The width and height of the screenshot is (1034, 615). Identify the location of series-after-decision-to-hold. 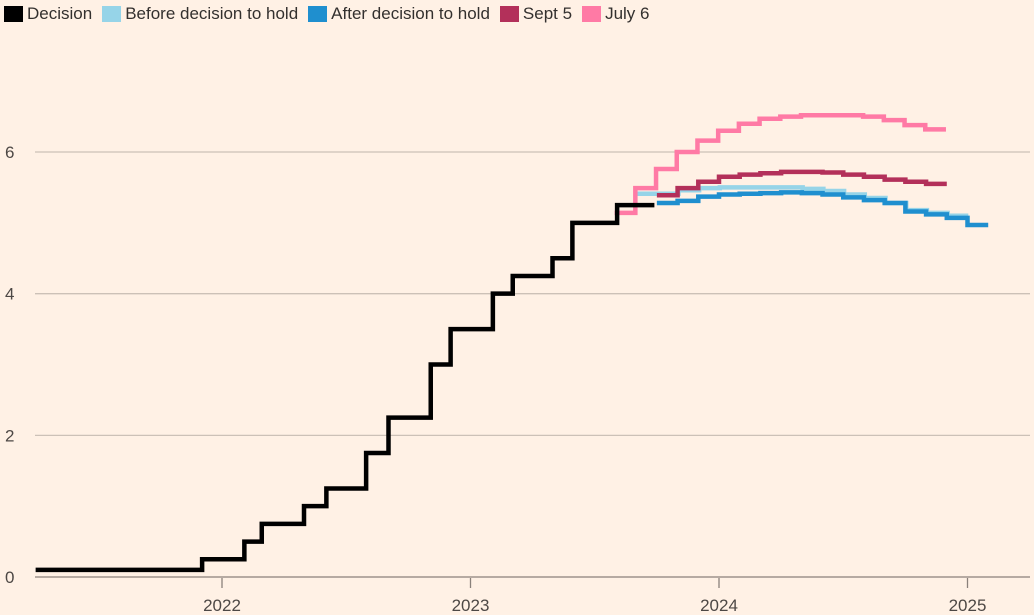
(822, 209).